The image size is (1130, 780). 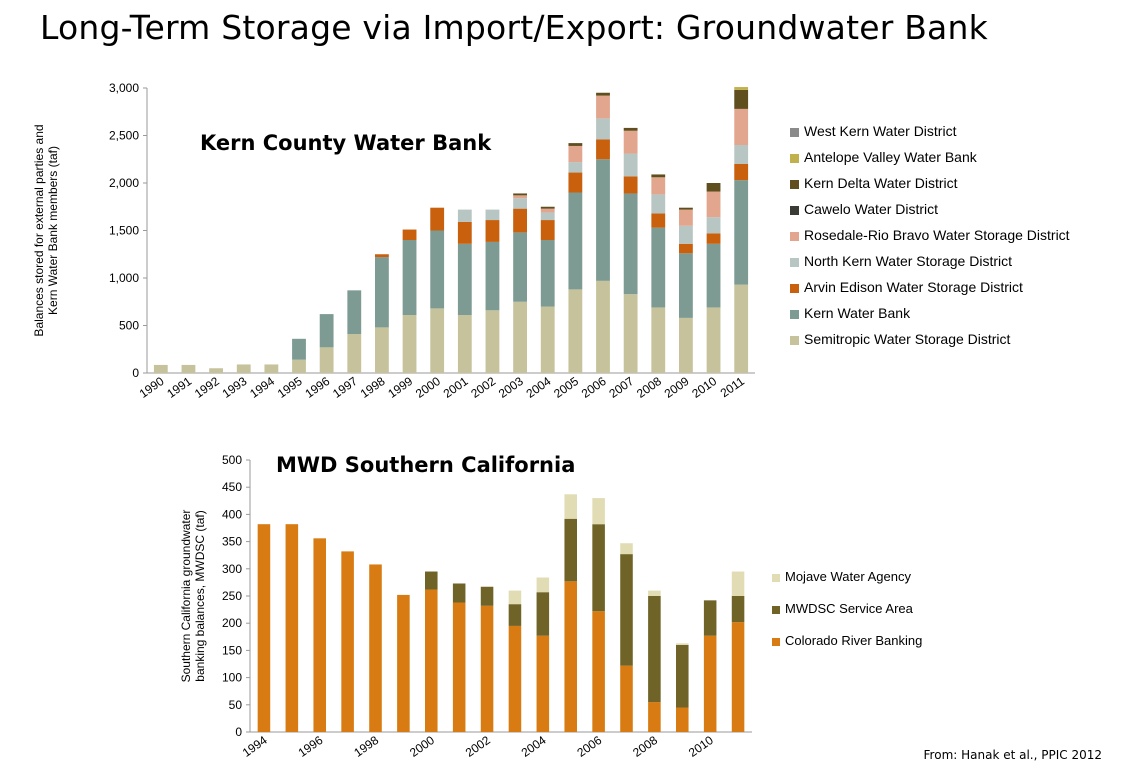 I want to click on legend-label: North Kern Water Storage District, so click(x=908, y=261).